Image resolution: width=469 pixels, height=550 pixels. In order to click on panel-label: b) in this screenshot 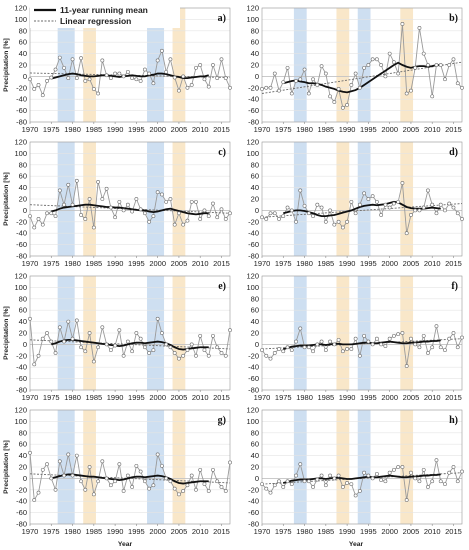, I will do `click(453, 18)`.